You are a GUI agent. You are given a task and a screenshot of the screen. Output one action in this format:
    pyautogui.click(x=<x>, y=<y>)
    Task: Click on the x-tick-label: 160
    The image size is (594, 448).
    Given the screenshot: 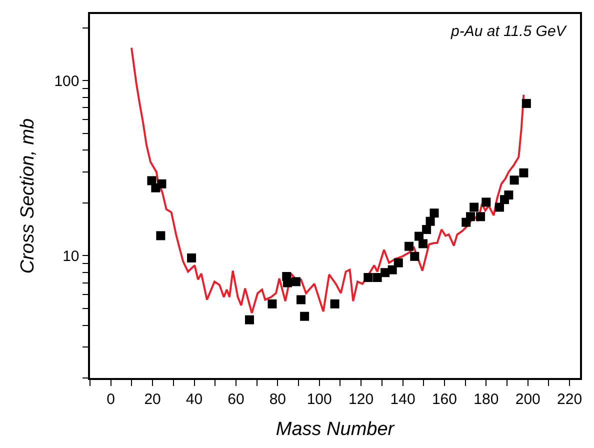 What is the action you would take?
    pyautogui.click(x=444, y=399)
    